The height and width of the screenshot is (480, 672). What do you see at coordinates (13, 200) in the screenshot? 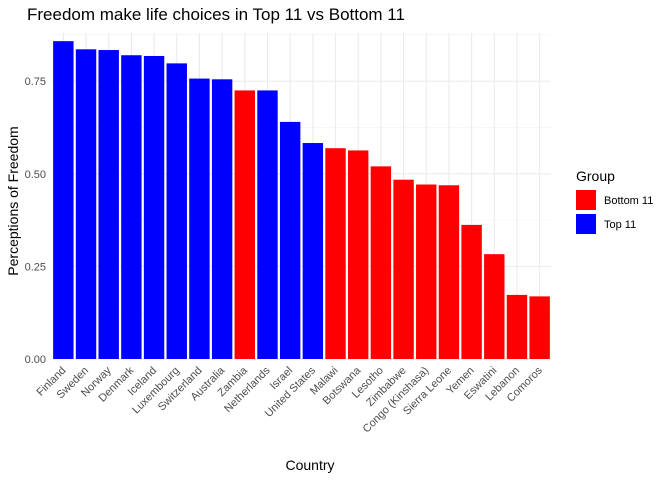
I see `y-axis-title: Perceptions of Freedom` at bounding box center [13, 200].